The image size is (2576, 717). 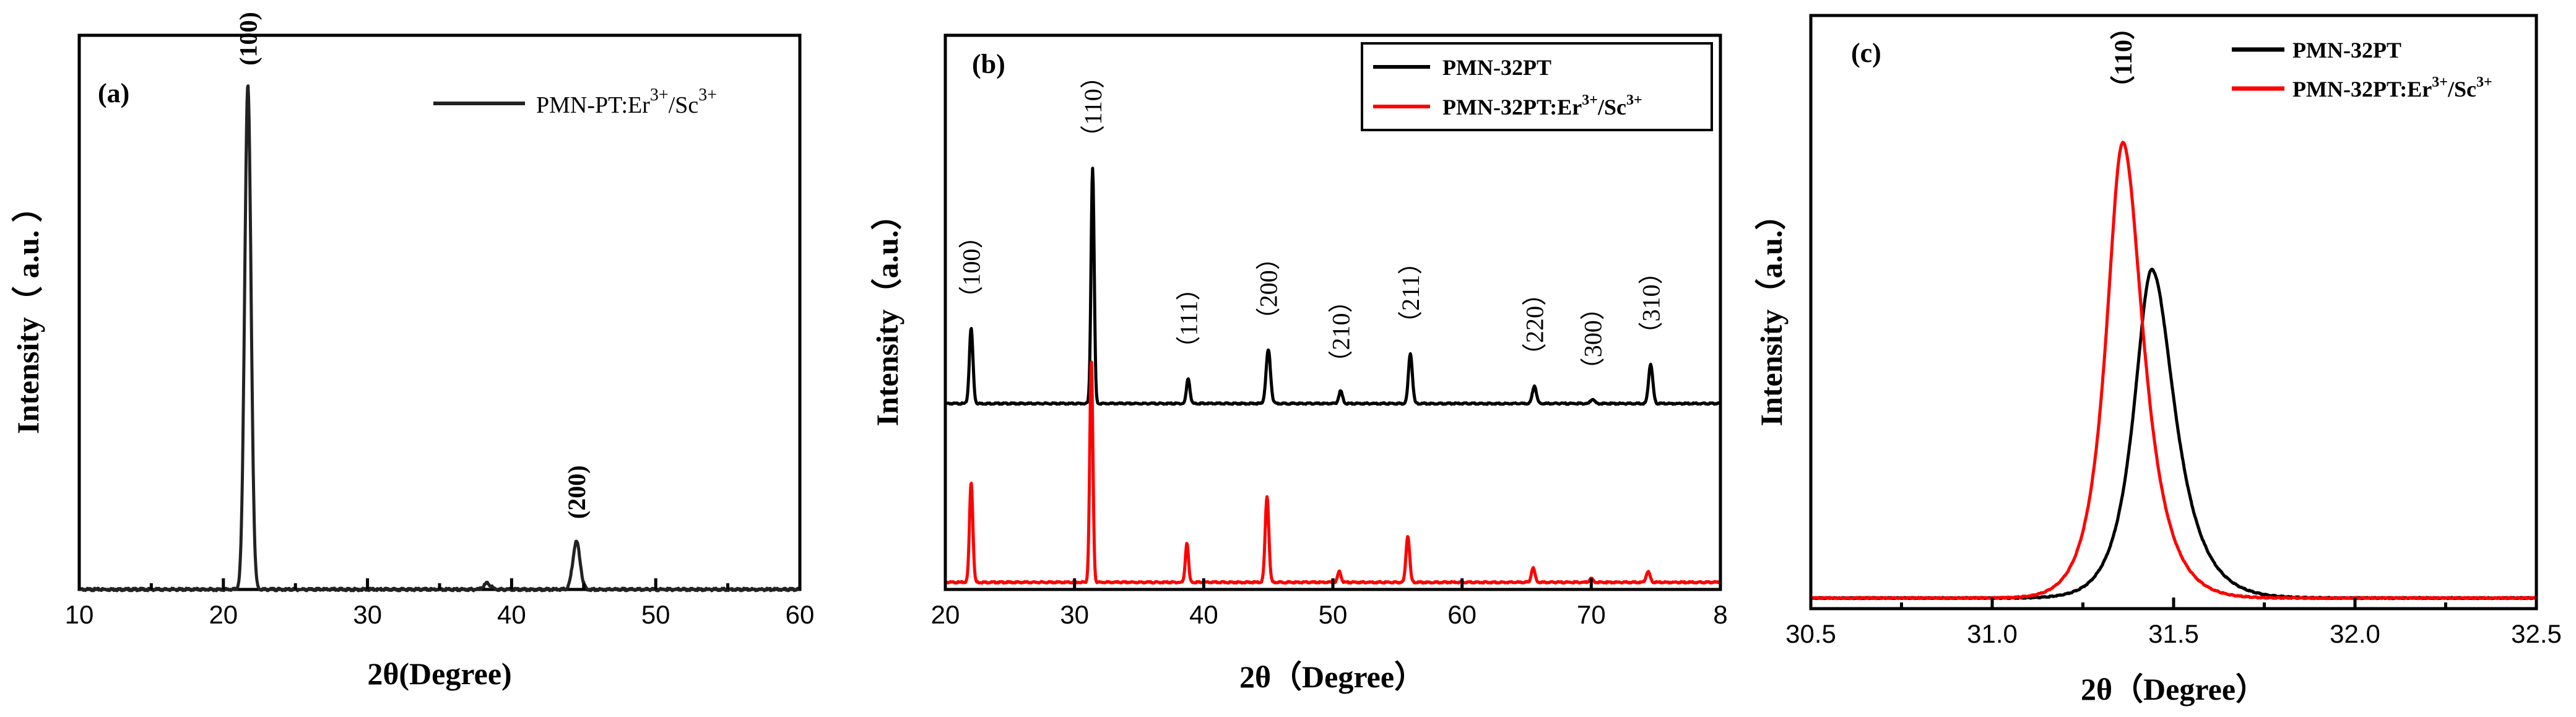 What do you see at coordinates (1651, 302) in the screenshot?
I see `panel-b-peak-label: （310）` at bounding box center [1651, 302].